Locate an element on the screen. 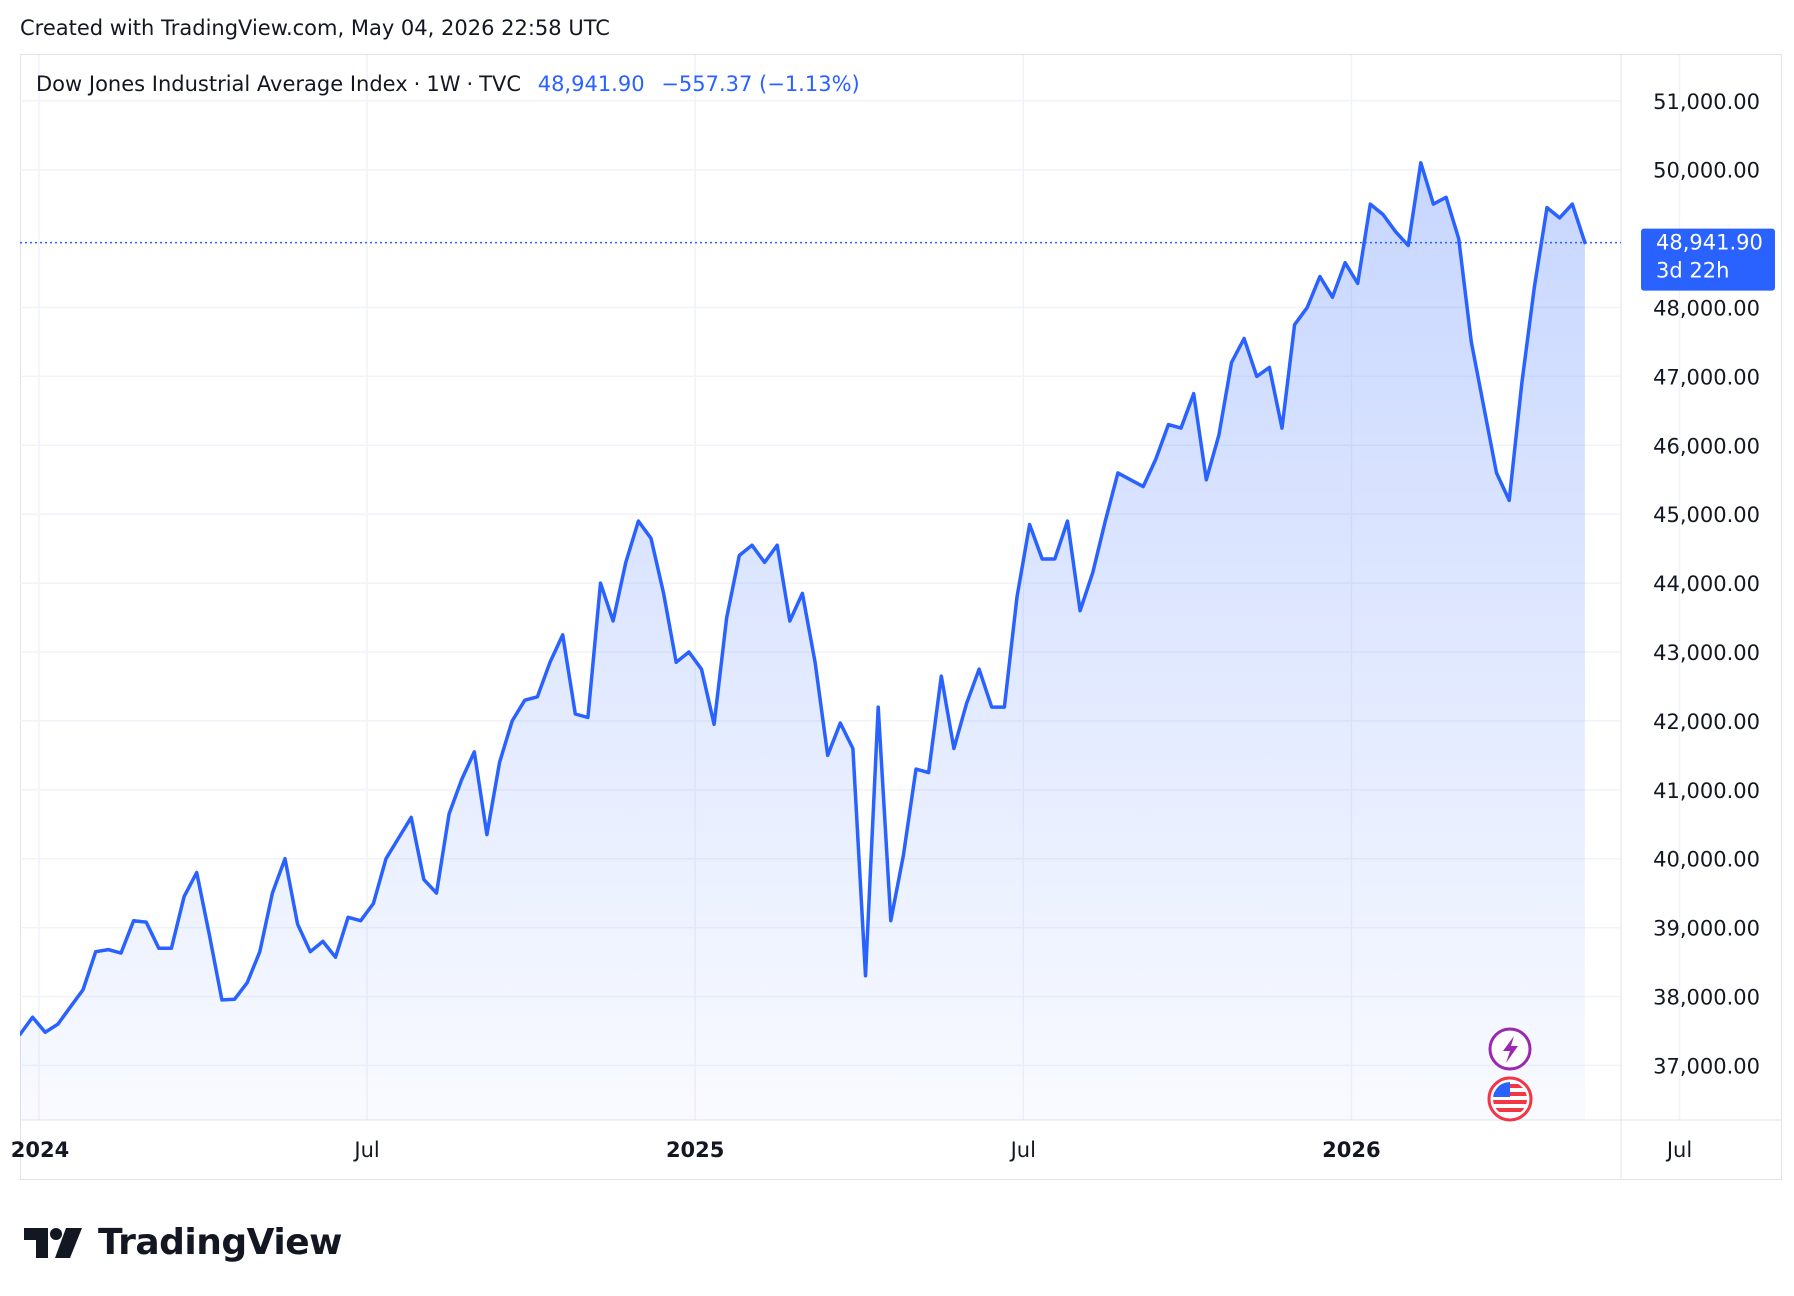 The width and height of the screenshot is (1794, 1296). y-tick-label: 50,000.00 is located at coordinates (1706, 171).